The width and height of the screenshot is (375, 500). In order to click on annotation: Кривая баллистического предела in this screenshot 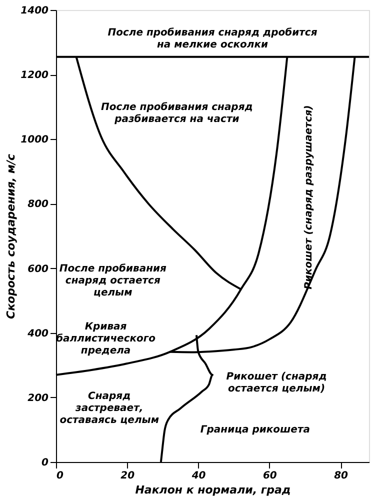, I will do `click(106, 338)`.